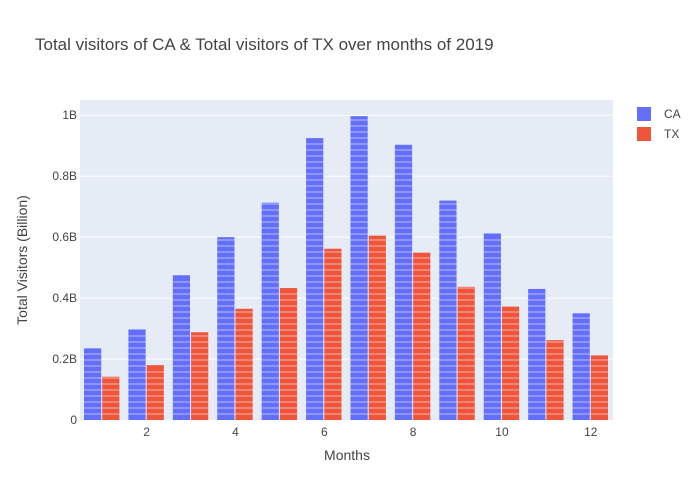  I want to click on x-axis-ticks: 2 4 6 8 10 12, so click(370, 432).